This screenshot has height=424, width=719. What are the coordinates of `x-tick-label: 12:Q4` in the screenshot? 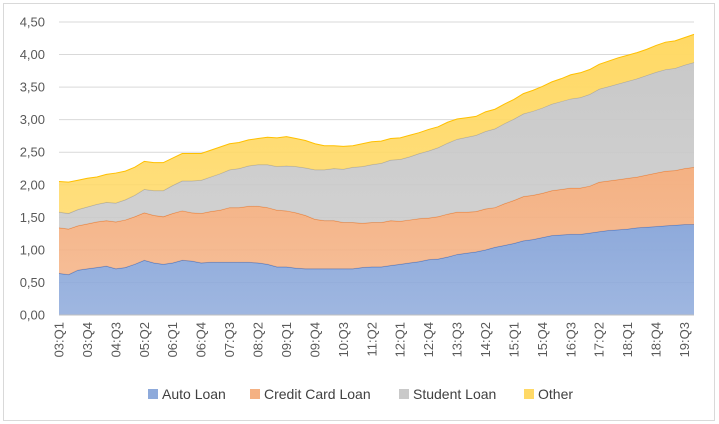 It's located at (428, 339).